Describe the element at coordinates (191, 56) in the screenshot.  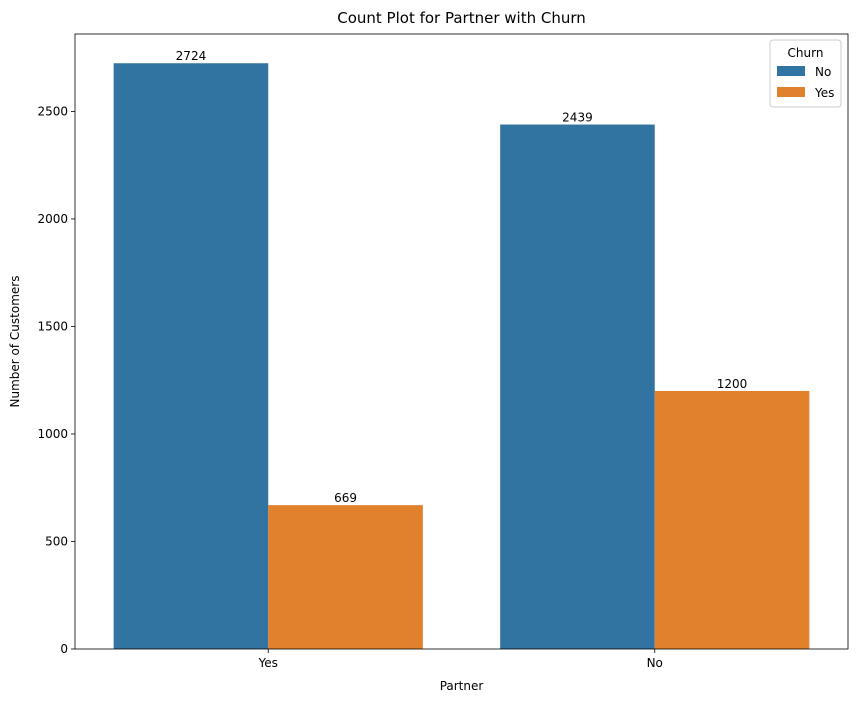
I see `bar-value-label: 2724` at that location.